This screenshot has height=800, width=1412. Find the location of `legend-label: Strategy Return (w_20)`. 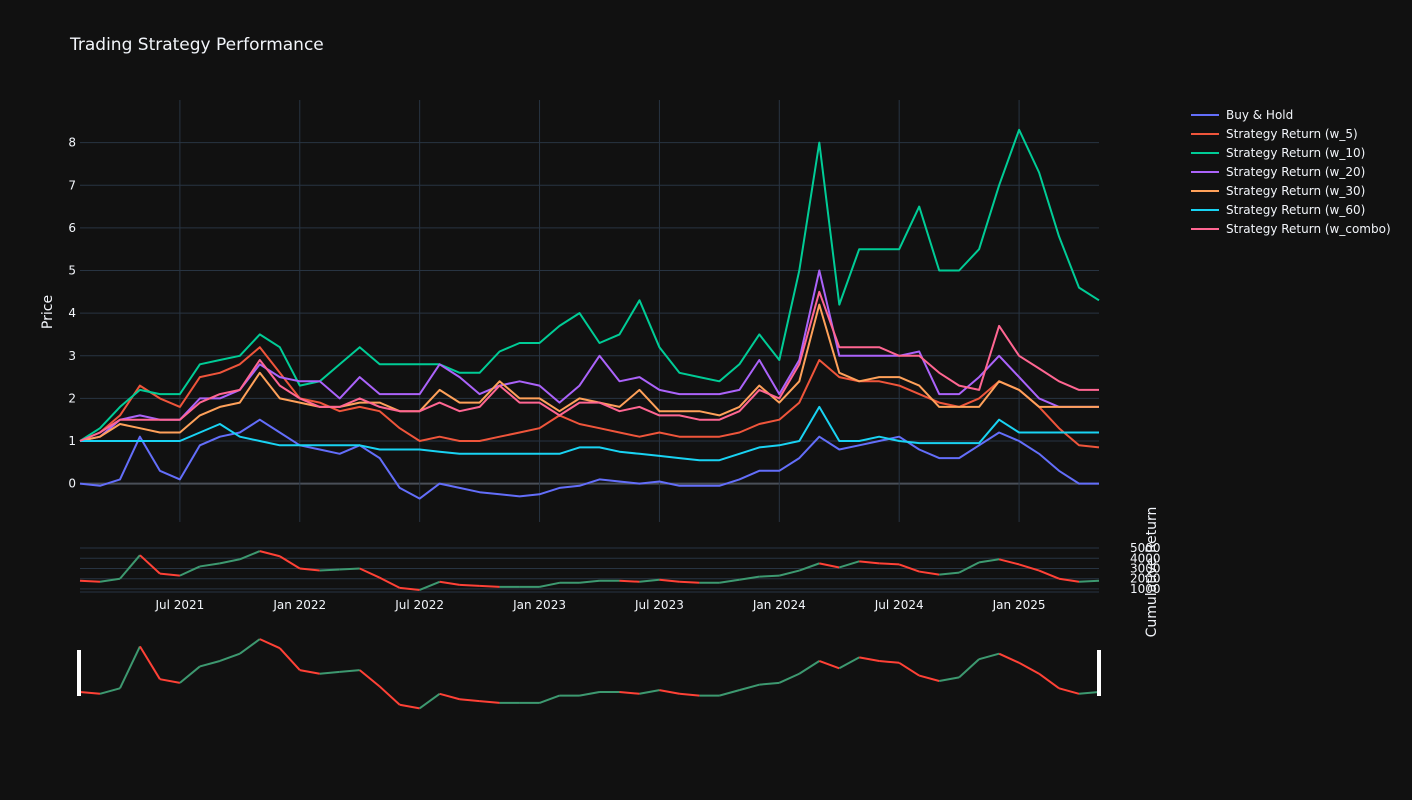

legend-label: Strategy Return (w_20) is located at coordinates (1295, 172).